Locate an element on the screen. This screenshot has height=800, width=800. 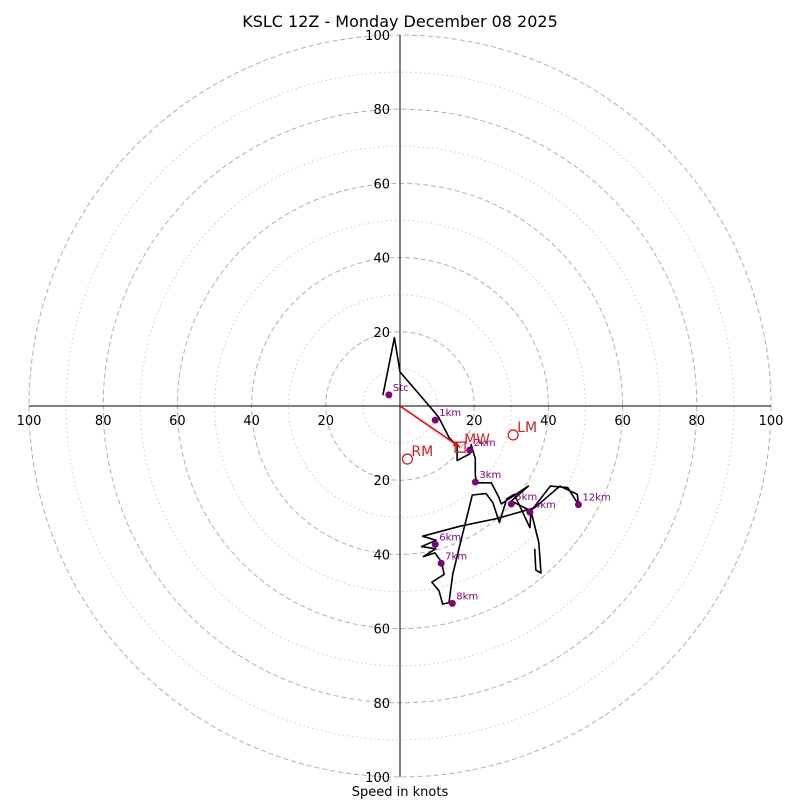
tick-label-top: 80 is located at coordinates (381, 110).